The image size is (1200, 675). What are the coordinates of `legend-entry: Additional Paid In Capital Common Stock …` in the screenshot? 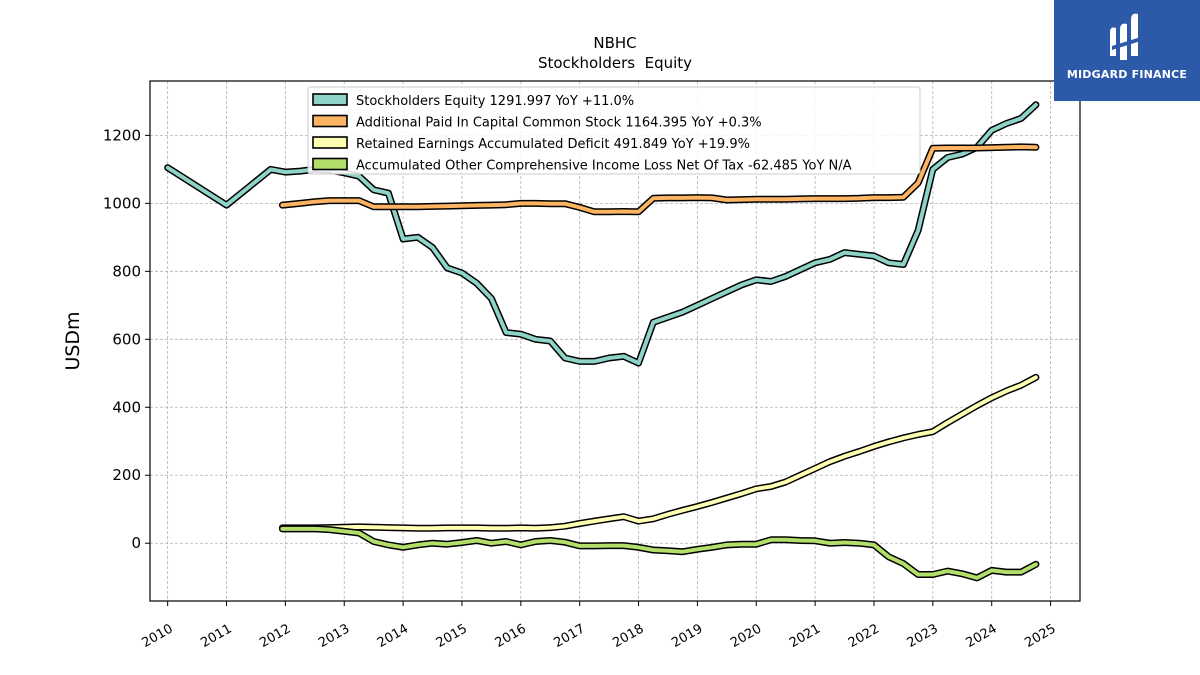 It's located at (559, 123).